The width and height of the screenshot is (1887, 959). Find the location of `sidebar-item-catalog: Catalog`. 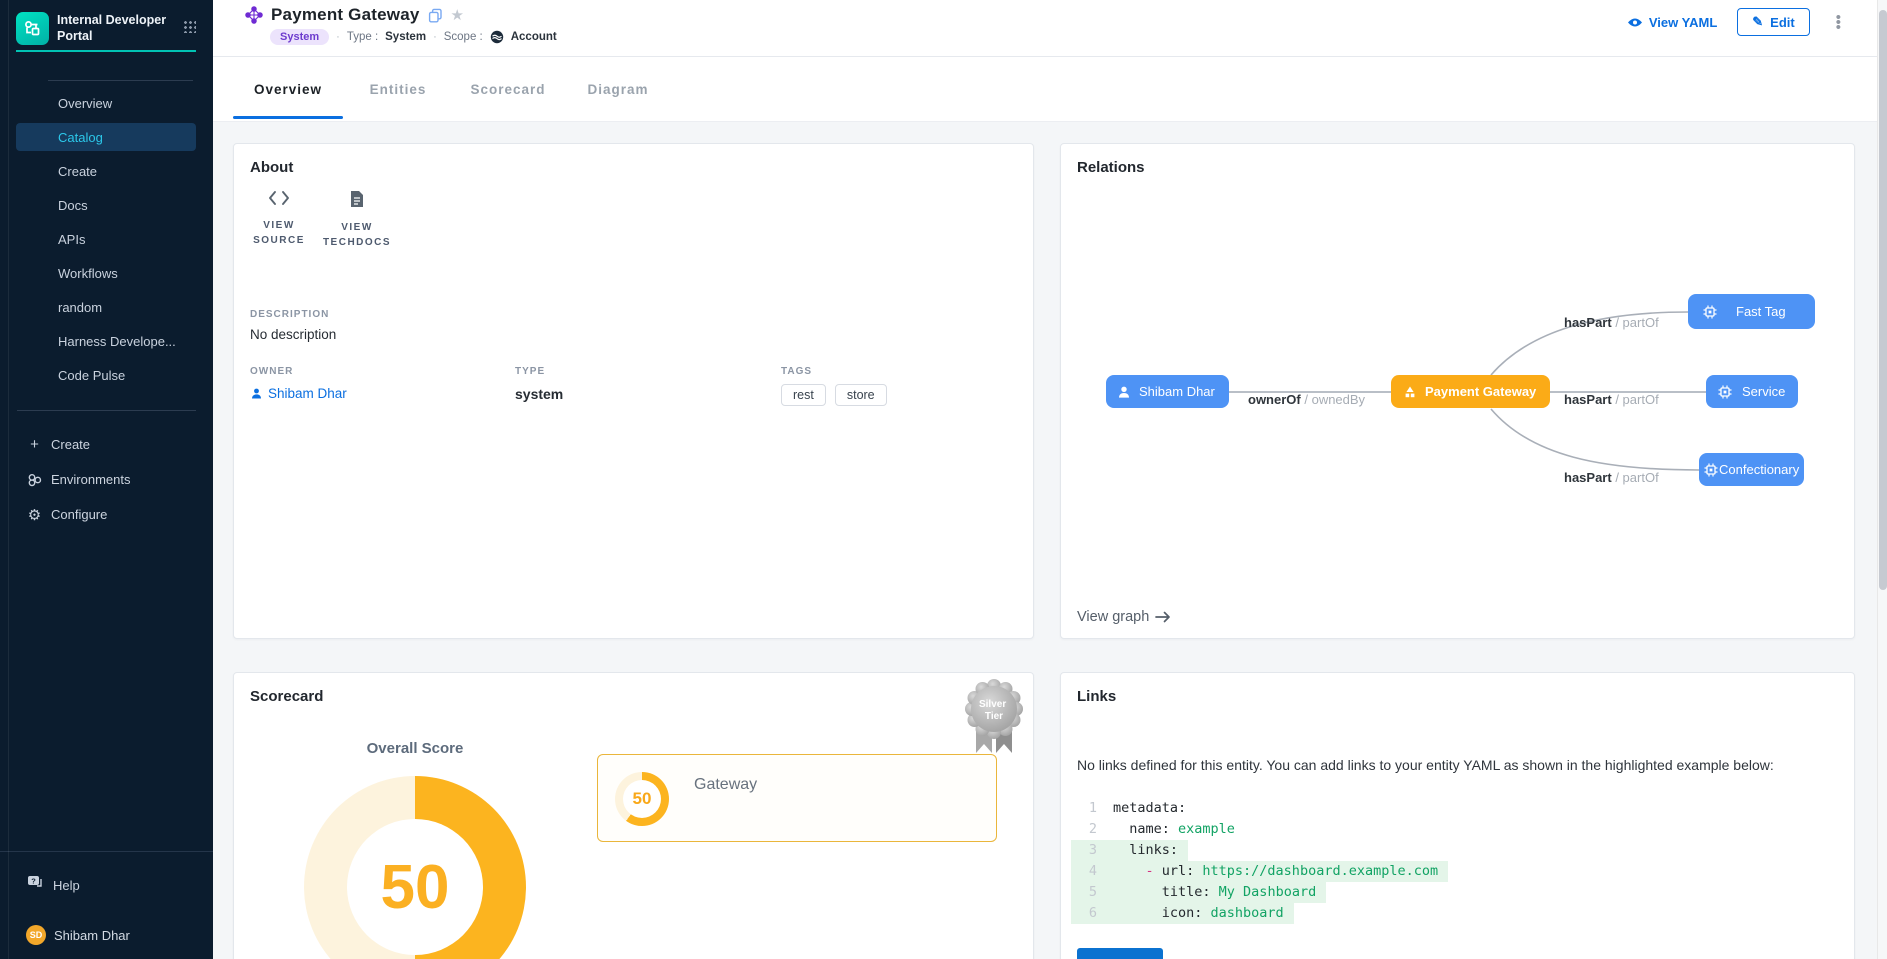

sidebar-item-catalog: Catalog is located at coordinates (106, 137).